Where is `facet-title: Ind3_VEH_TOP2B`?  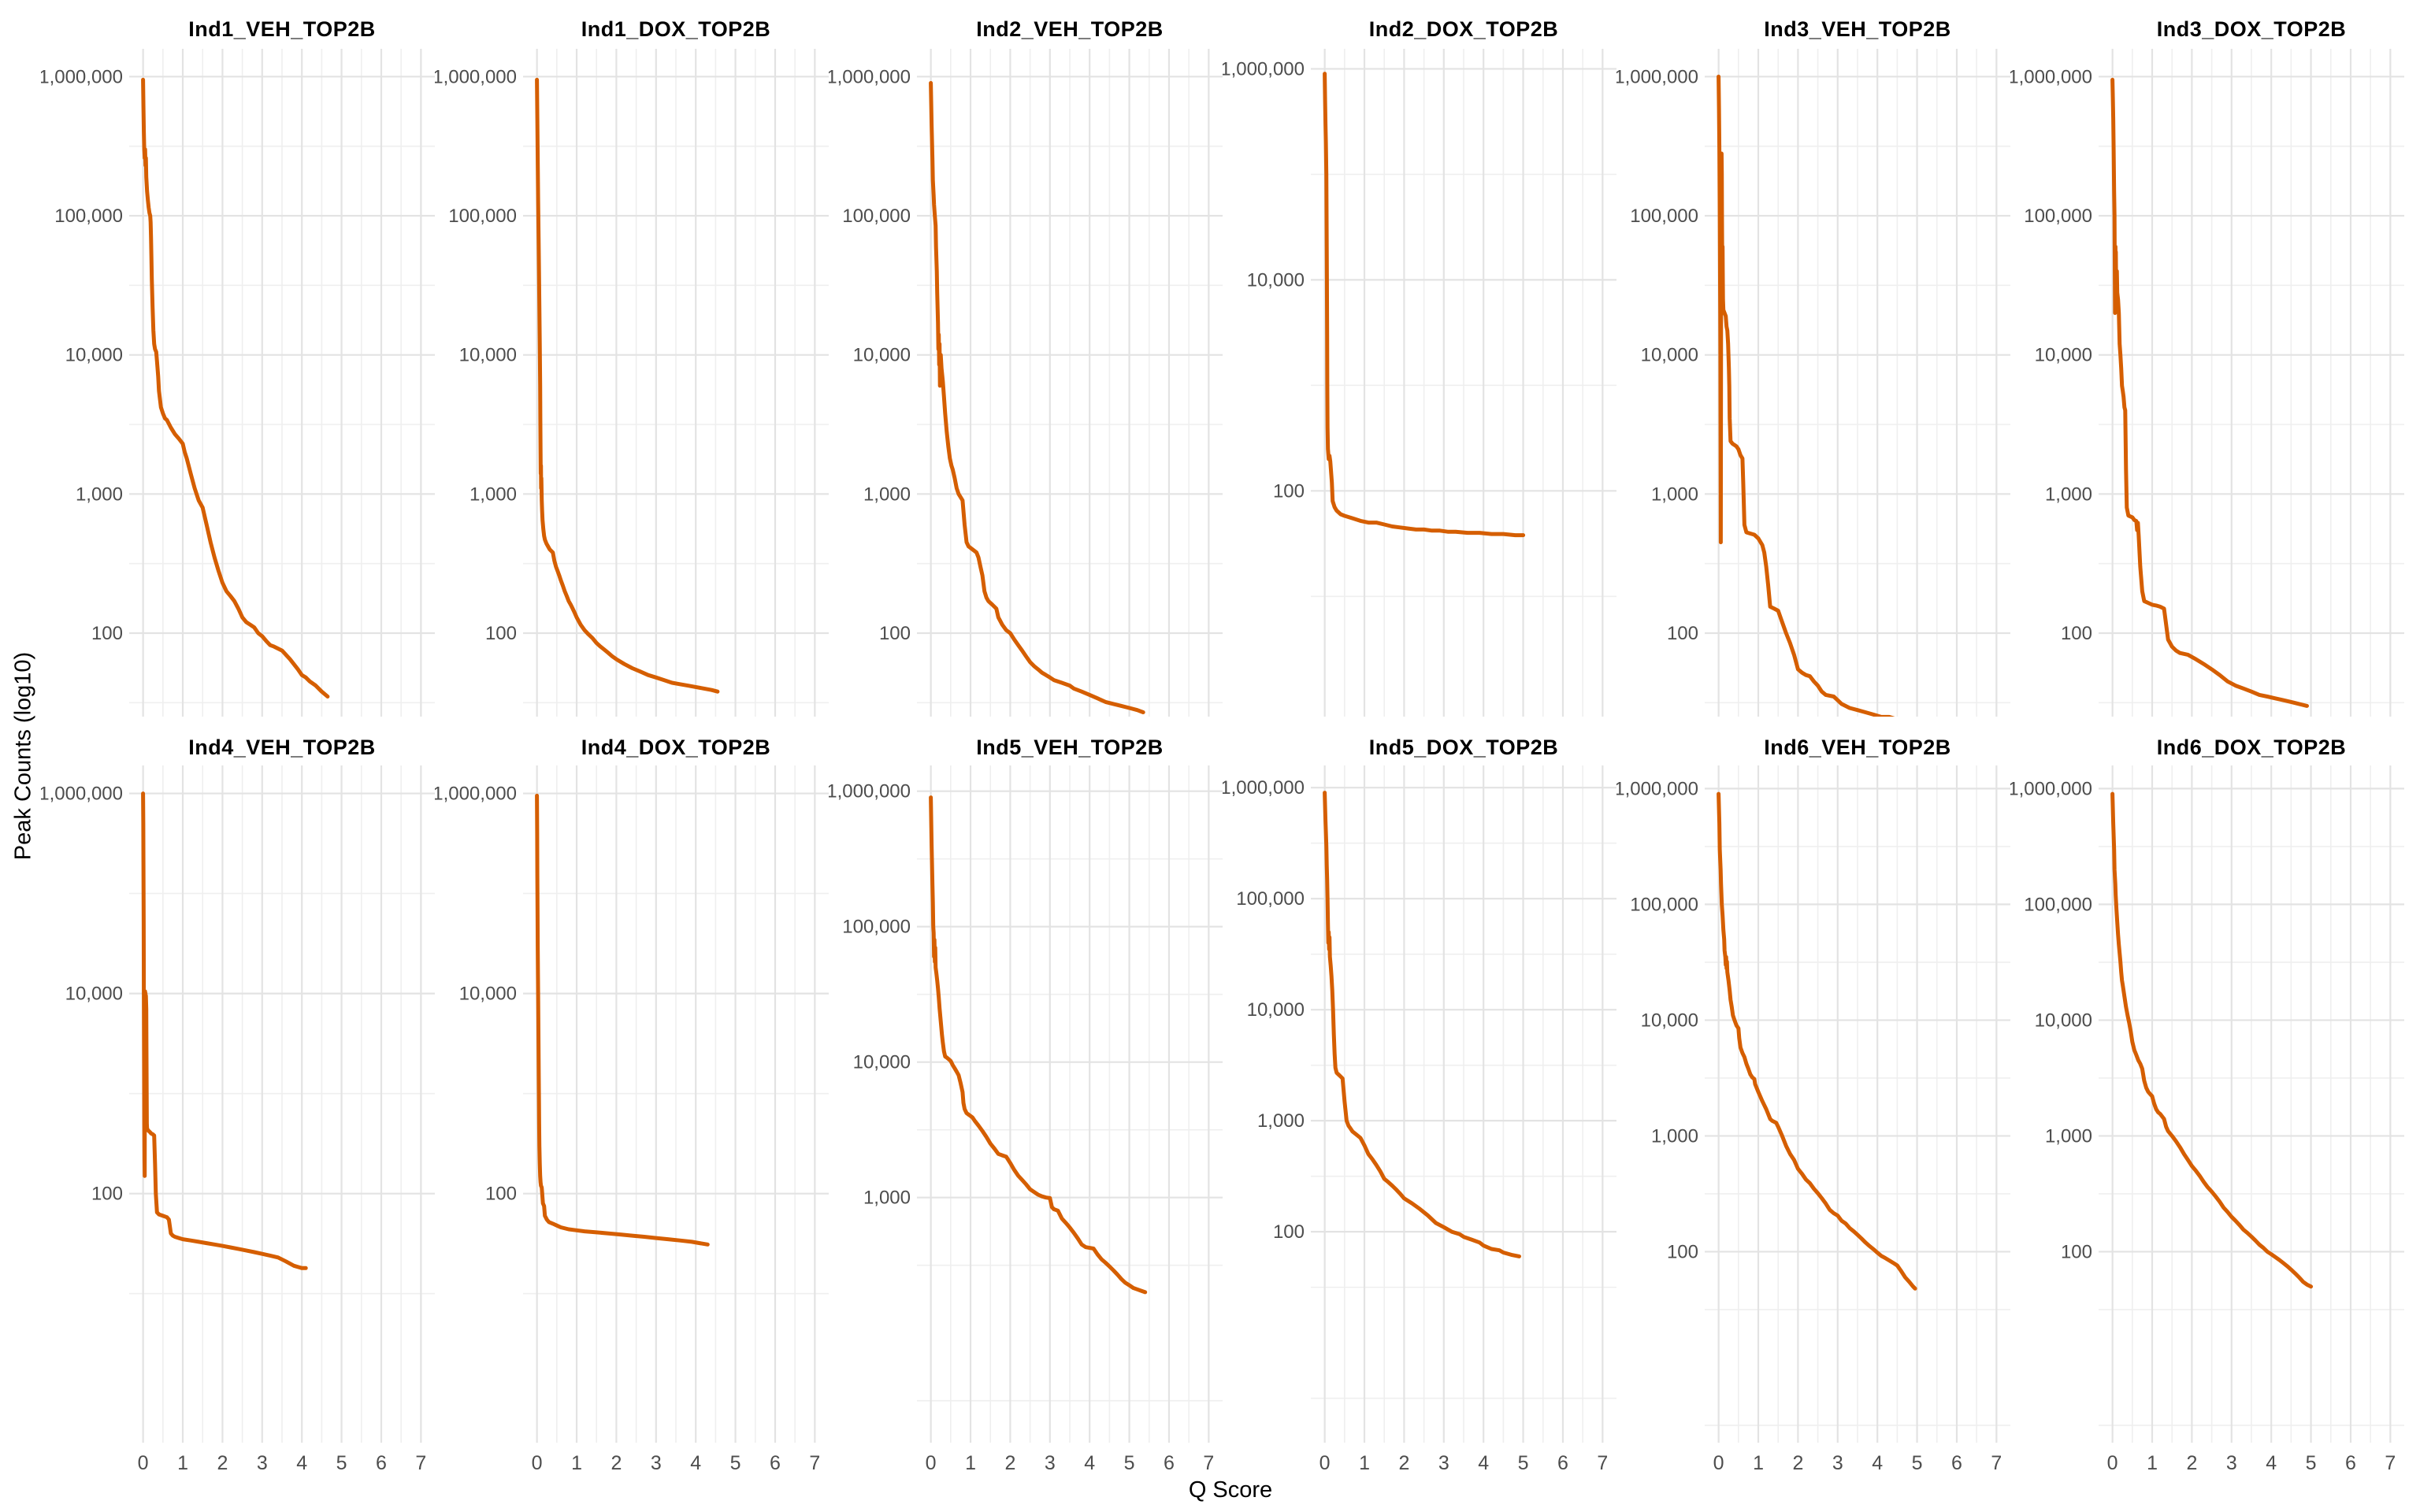 facet-title: Ind3_VEH_TOP2B is located at coordinates (1857, 29).